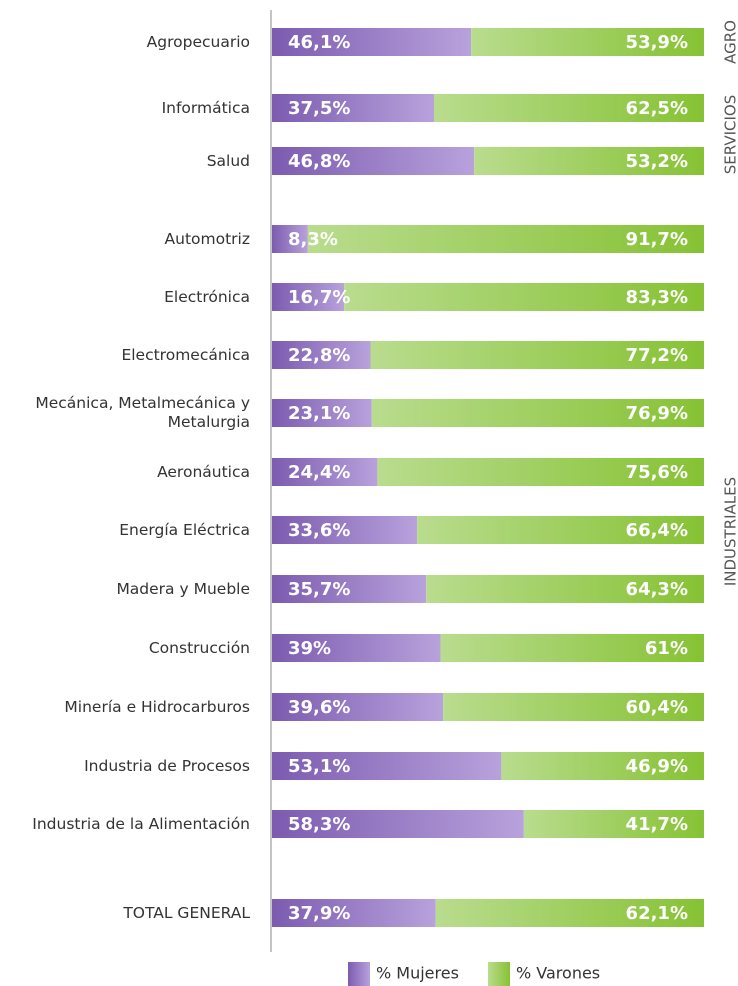 This screenshot has width=738, height=986. I want to click on category-label: Automotriz, so click(207, 238).